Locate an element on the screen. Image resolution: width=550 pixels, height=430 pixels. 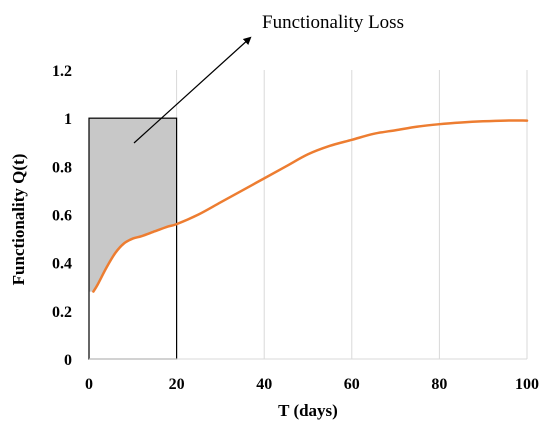
x-tick-label: 40 is located at coordinates (264, 384).